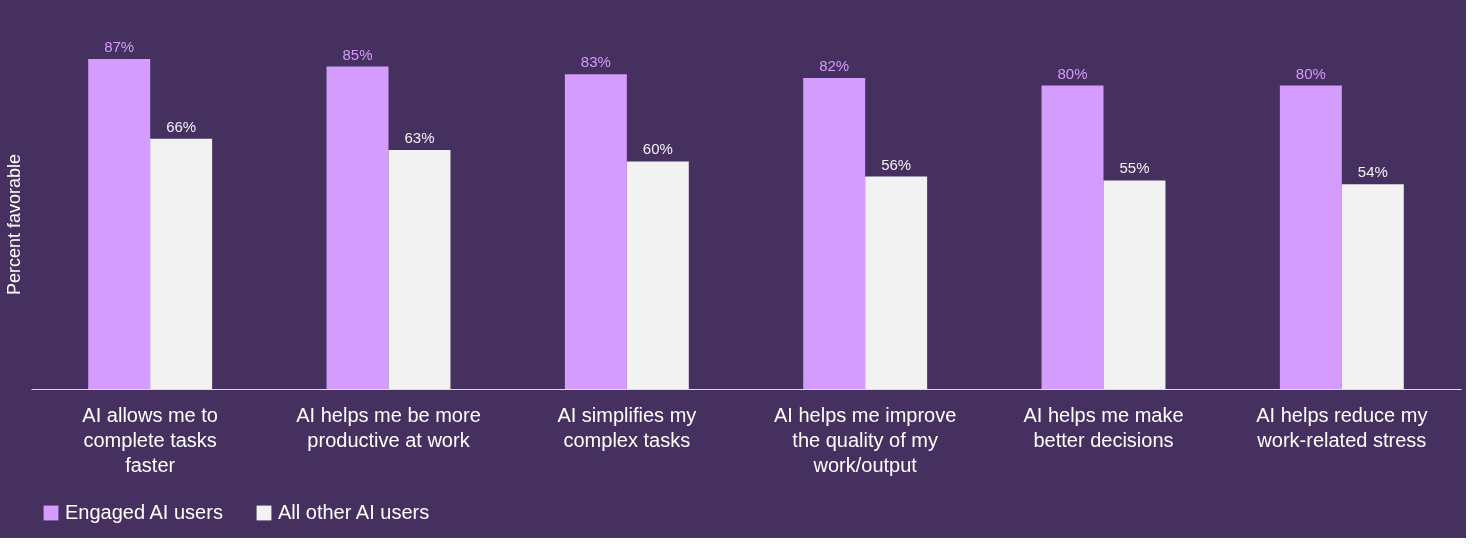 This screenshot has width=1482, height=553. What do you see at coordinates (150, 439) in the screenshot?
I see `x-tick-label: AI allows me to complete tasks faster` at bounding box center [150, 439].